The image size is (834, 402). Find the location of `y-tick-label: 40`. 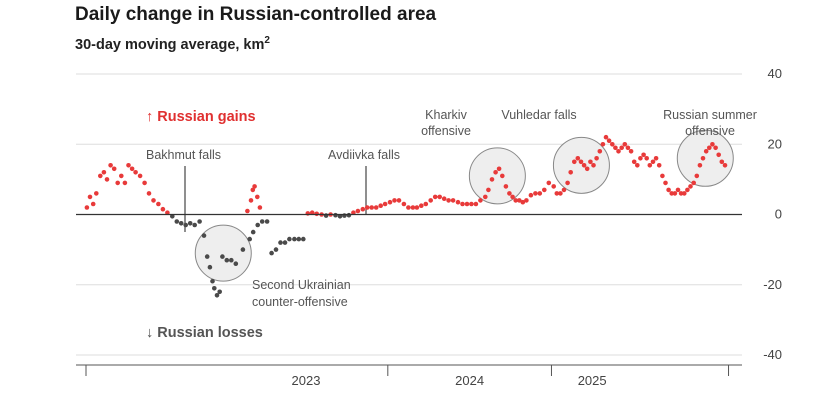

y-tick-label: 40 is located at coordinates (775, 73).